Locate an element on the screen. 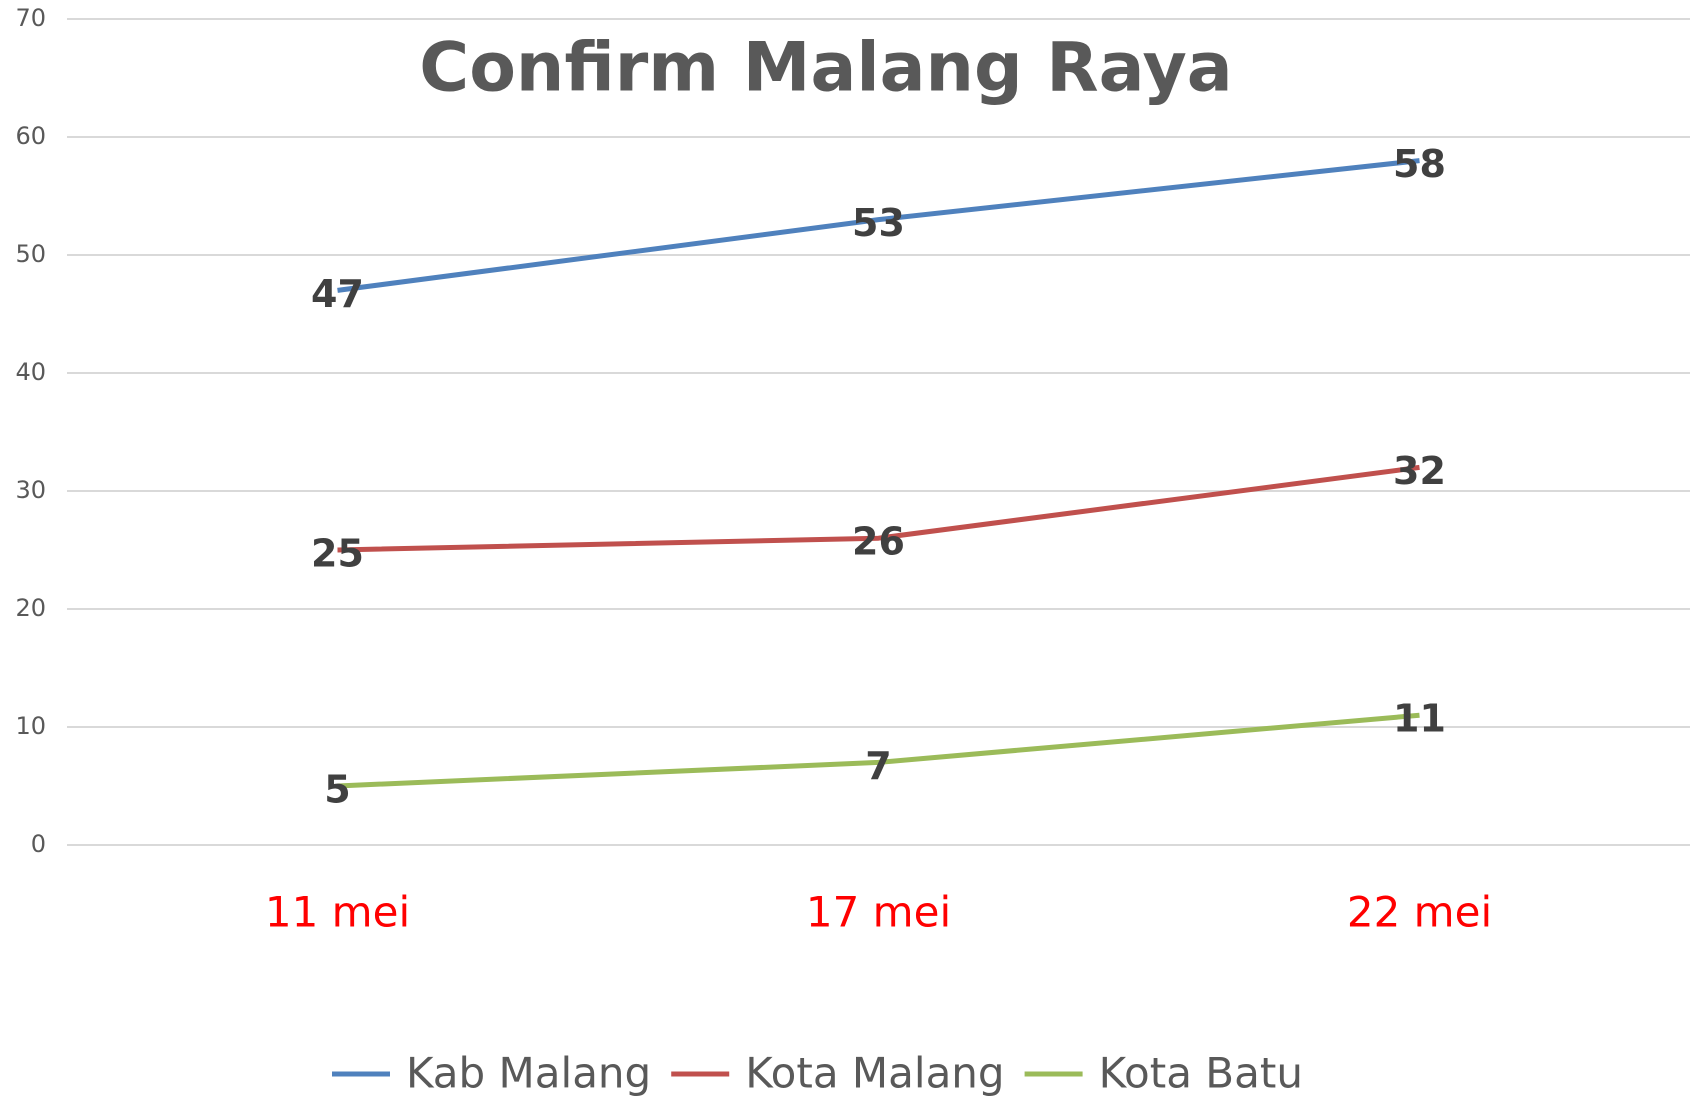  y-tick-label: 40 is located at coordinates (30, 372).